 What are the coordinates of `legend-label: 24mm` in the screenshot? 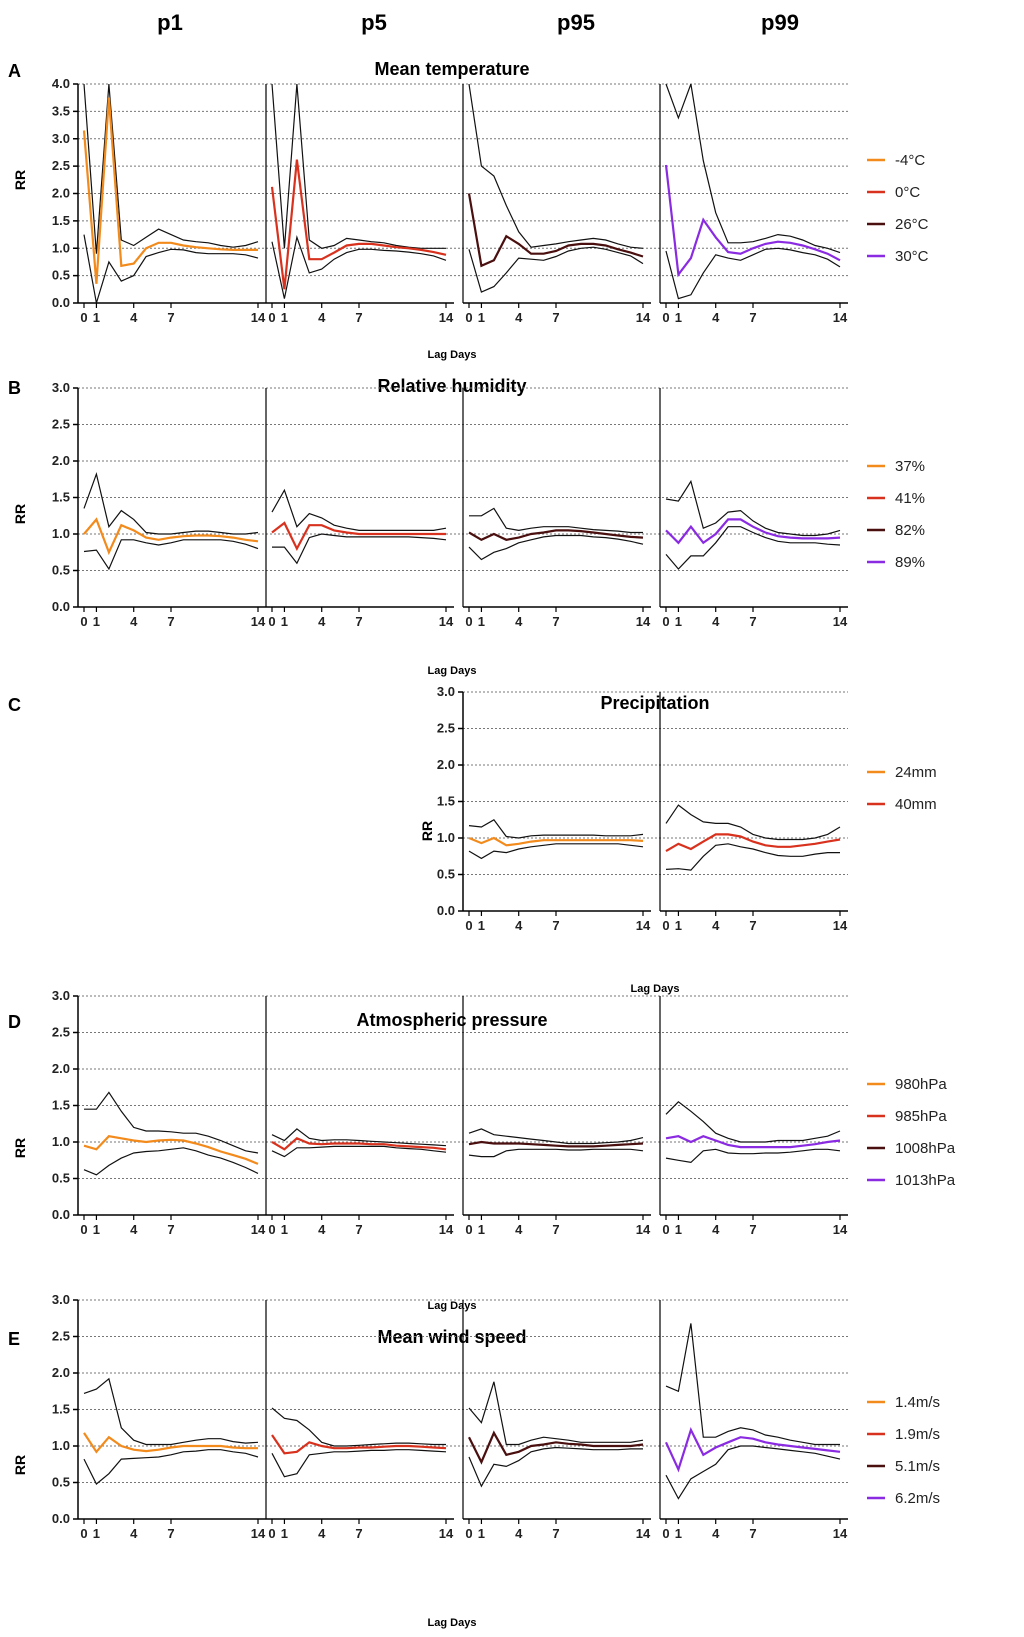 It's located at (916, 772).